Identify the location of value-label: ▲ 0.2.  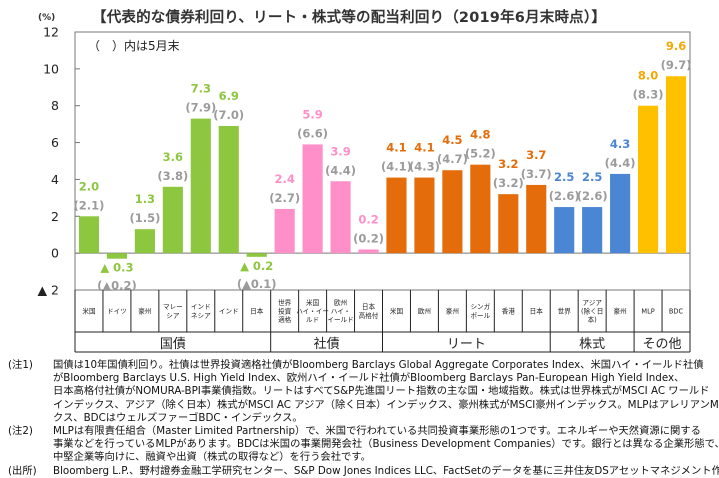
(256, 266).